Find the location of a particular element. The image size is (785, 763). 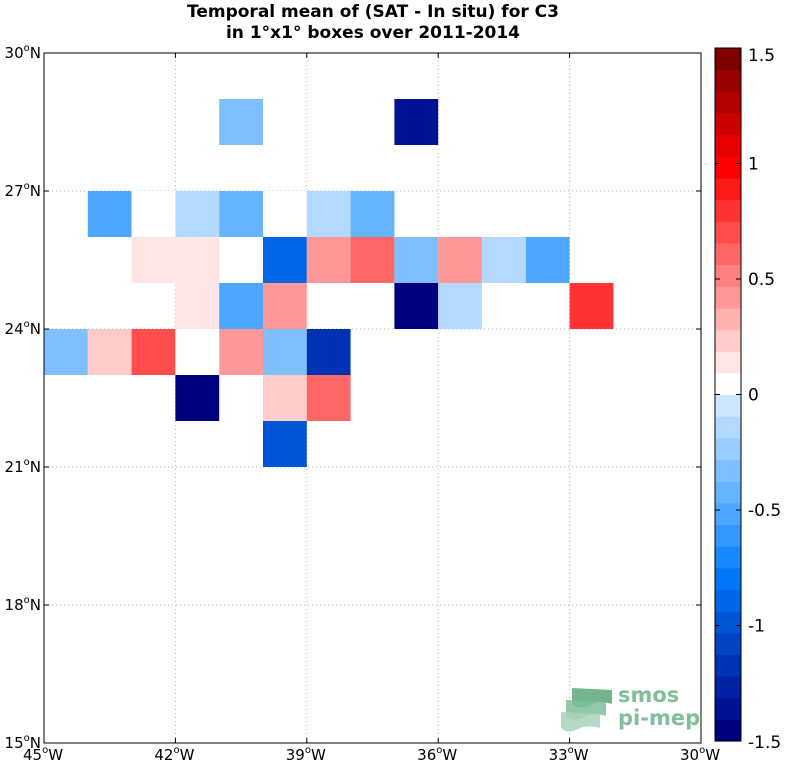

smos-pi-mep-logo: smos pi-mep is located at coordinates (630, 707).